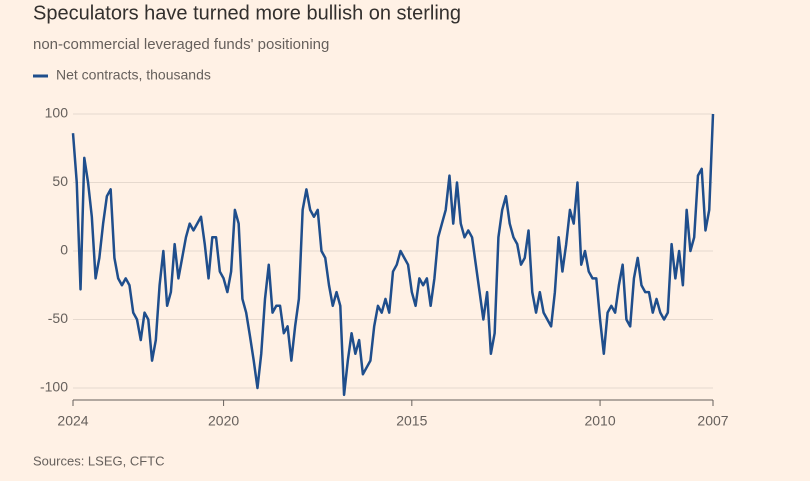  I want to click on y-tick-label: -100, so click(54, 387).